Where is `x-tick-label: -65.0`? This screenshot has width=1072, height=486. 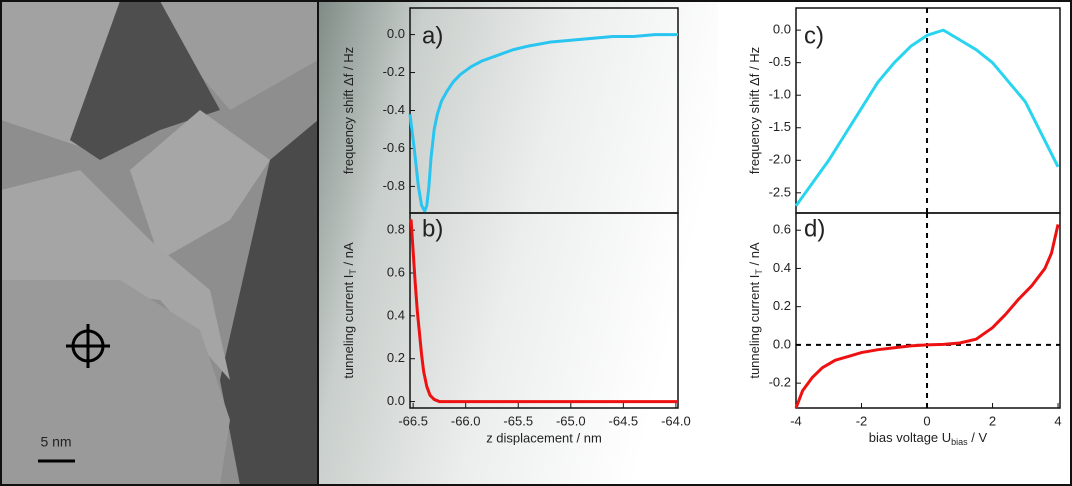 x-tick-label: -65.0 is located at coordinates (571, 420).